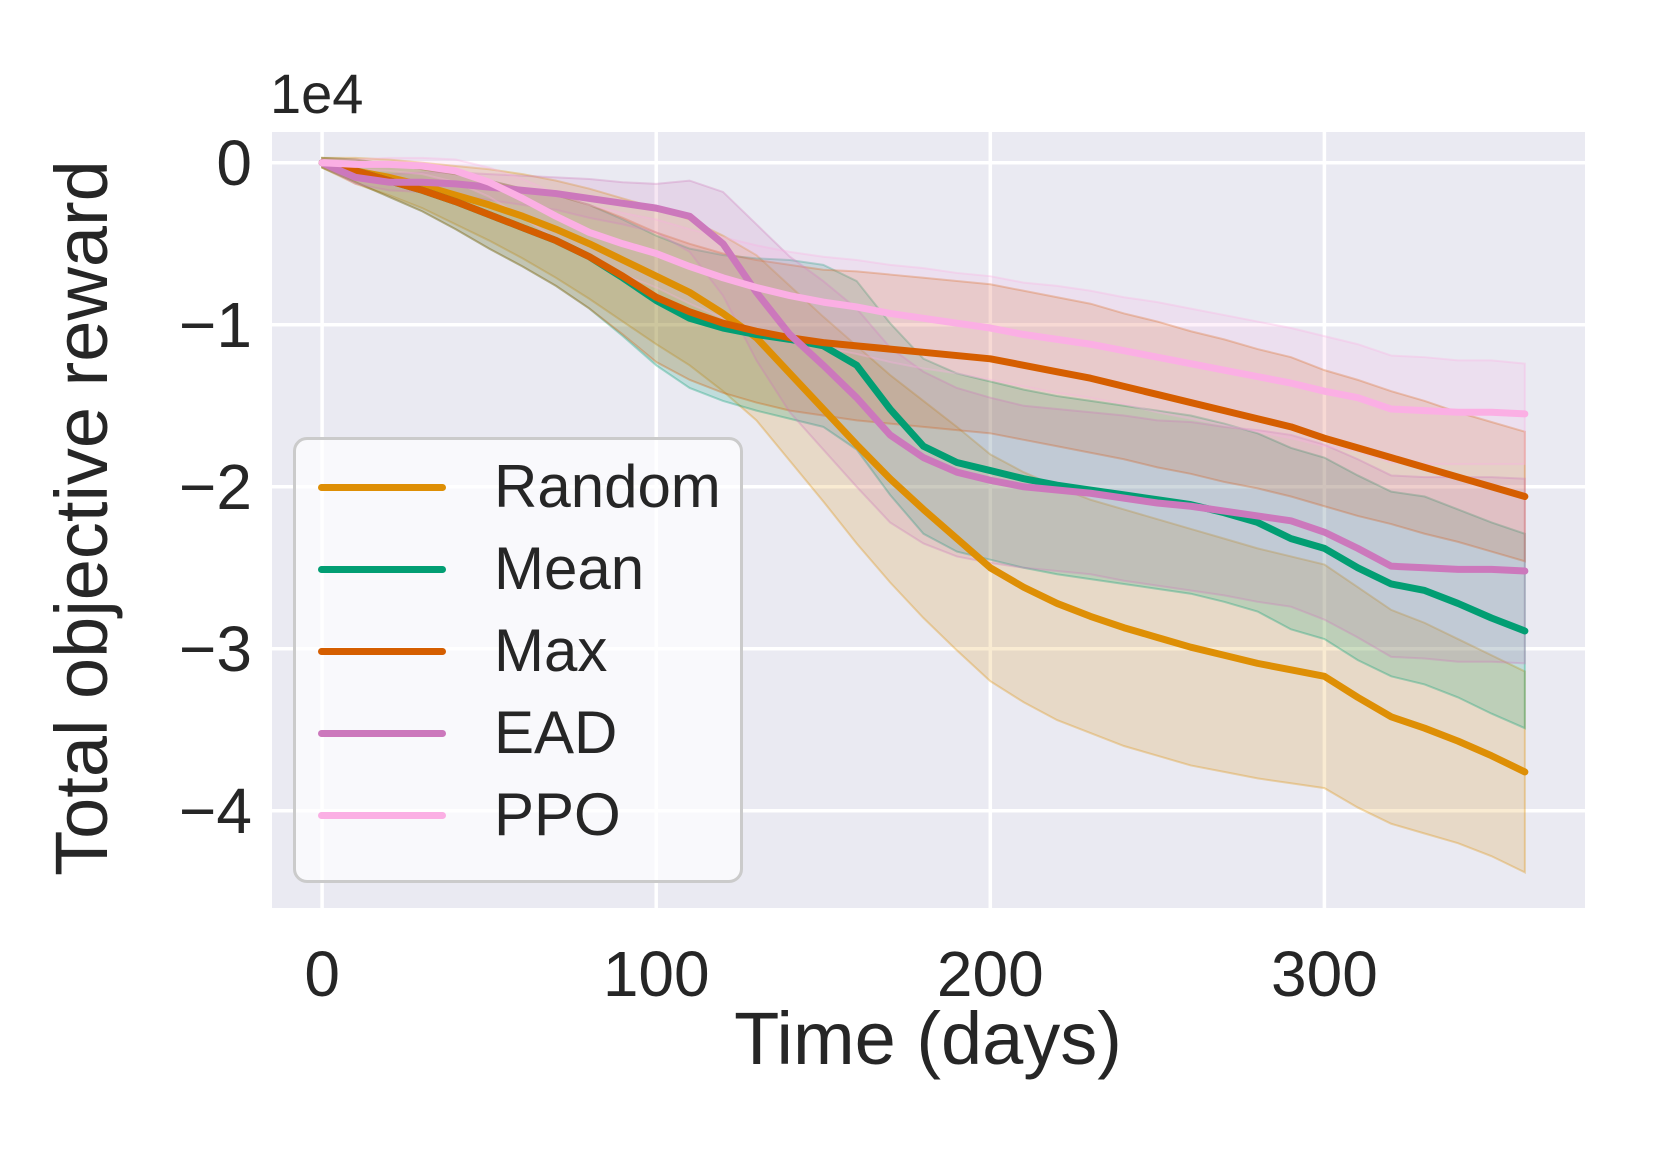 The height and width of the screenshot is (1163, 1661). Describe the element at coordinates (382, 651) in the screenshot. I see `legend-swatch-max` at that location.